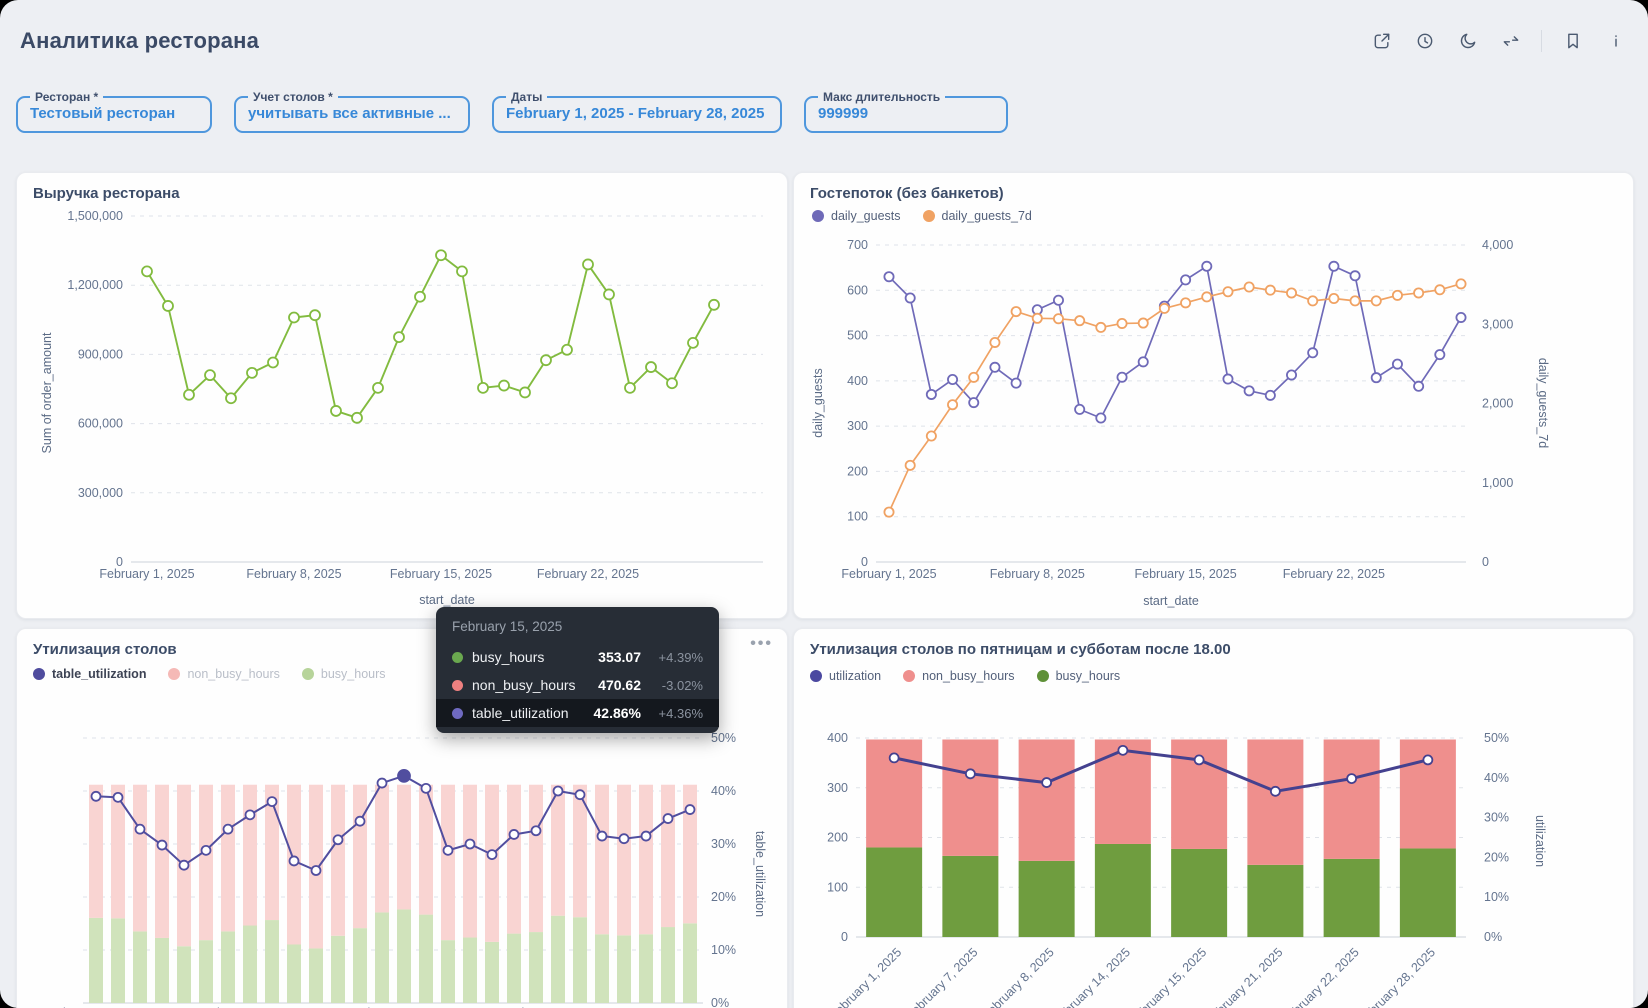 This screenshot has width=1648, height=1008. Describe the element at coordinates (103, 113) in the screenshot. I see `filter-restaurant-value: Тестовый ресторан` at that location.